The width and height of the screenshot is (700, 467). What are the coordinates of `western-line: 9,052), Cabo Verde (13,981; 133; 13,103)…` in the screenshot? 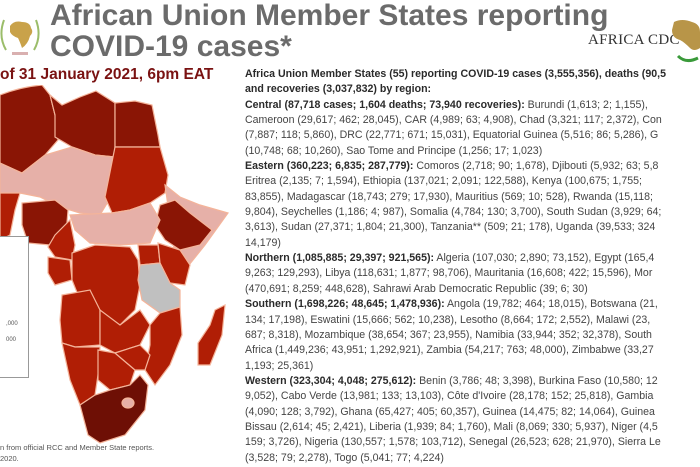 It's located at (449, 396).